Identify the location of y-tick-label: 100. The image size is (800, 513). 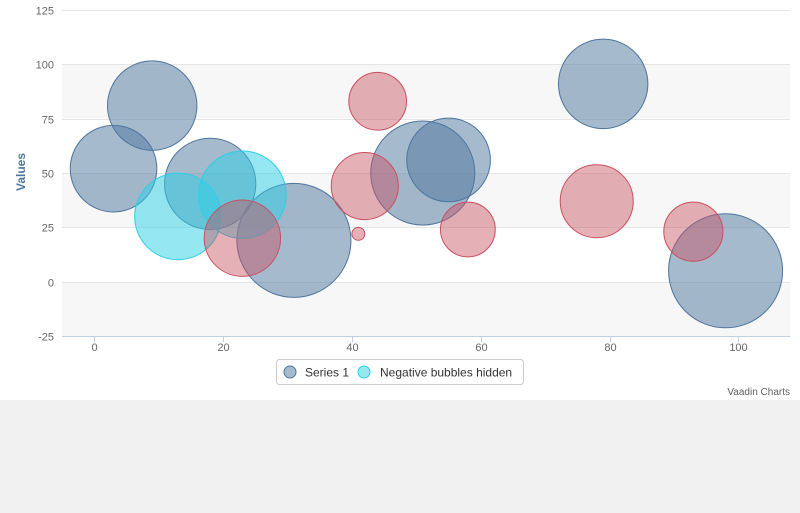
(45, 66).